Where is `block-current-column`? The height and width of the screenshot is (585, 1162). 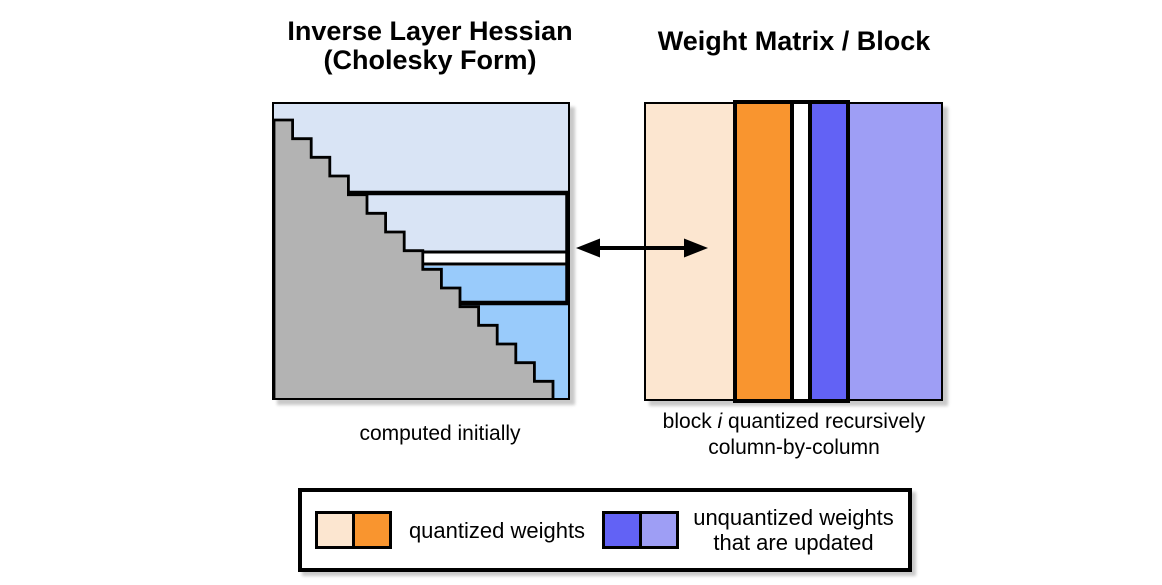 block-current-column is located at coordinates (801, 251).